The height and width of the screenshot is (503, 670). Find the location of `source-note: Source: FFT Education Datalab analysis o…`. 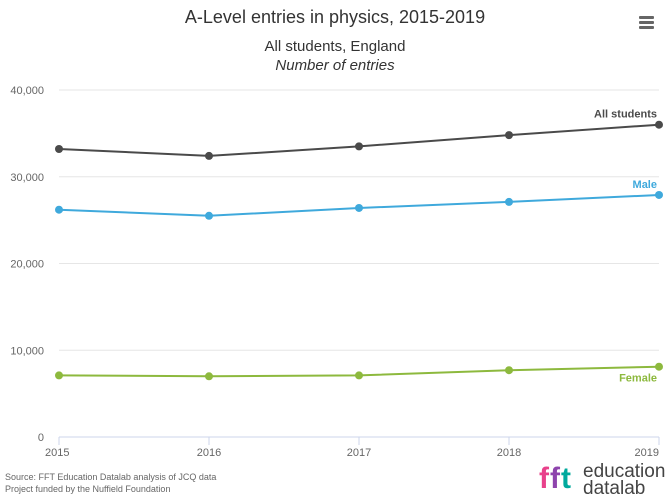

source-note: Source: FFT Education Datalab analysis o… is located at coordinates (111, 477).